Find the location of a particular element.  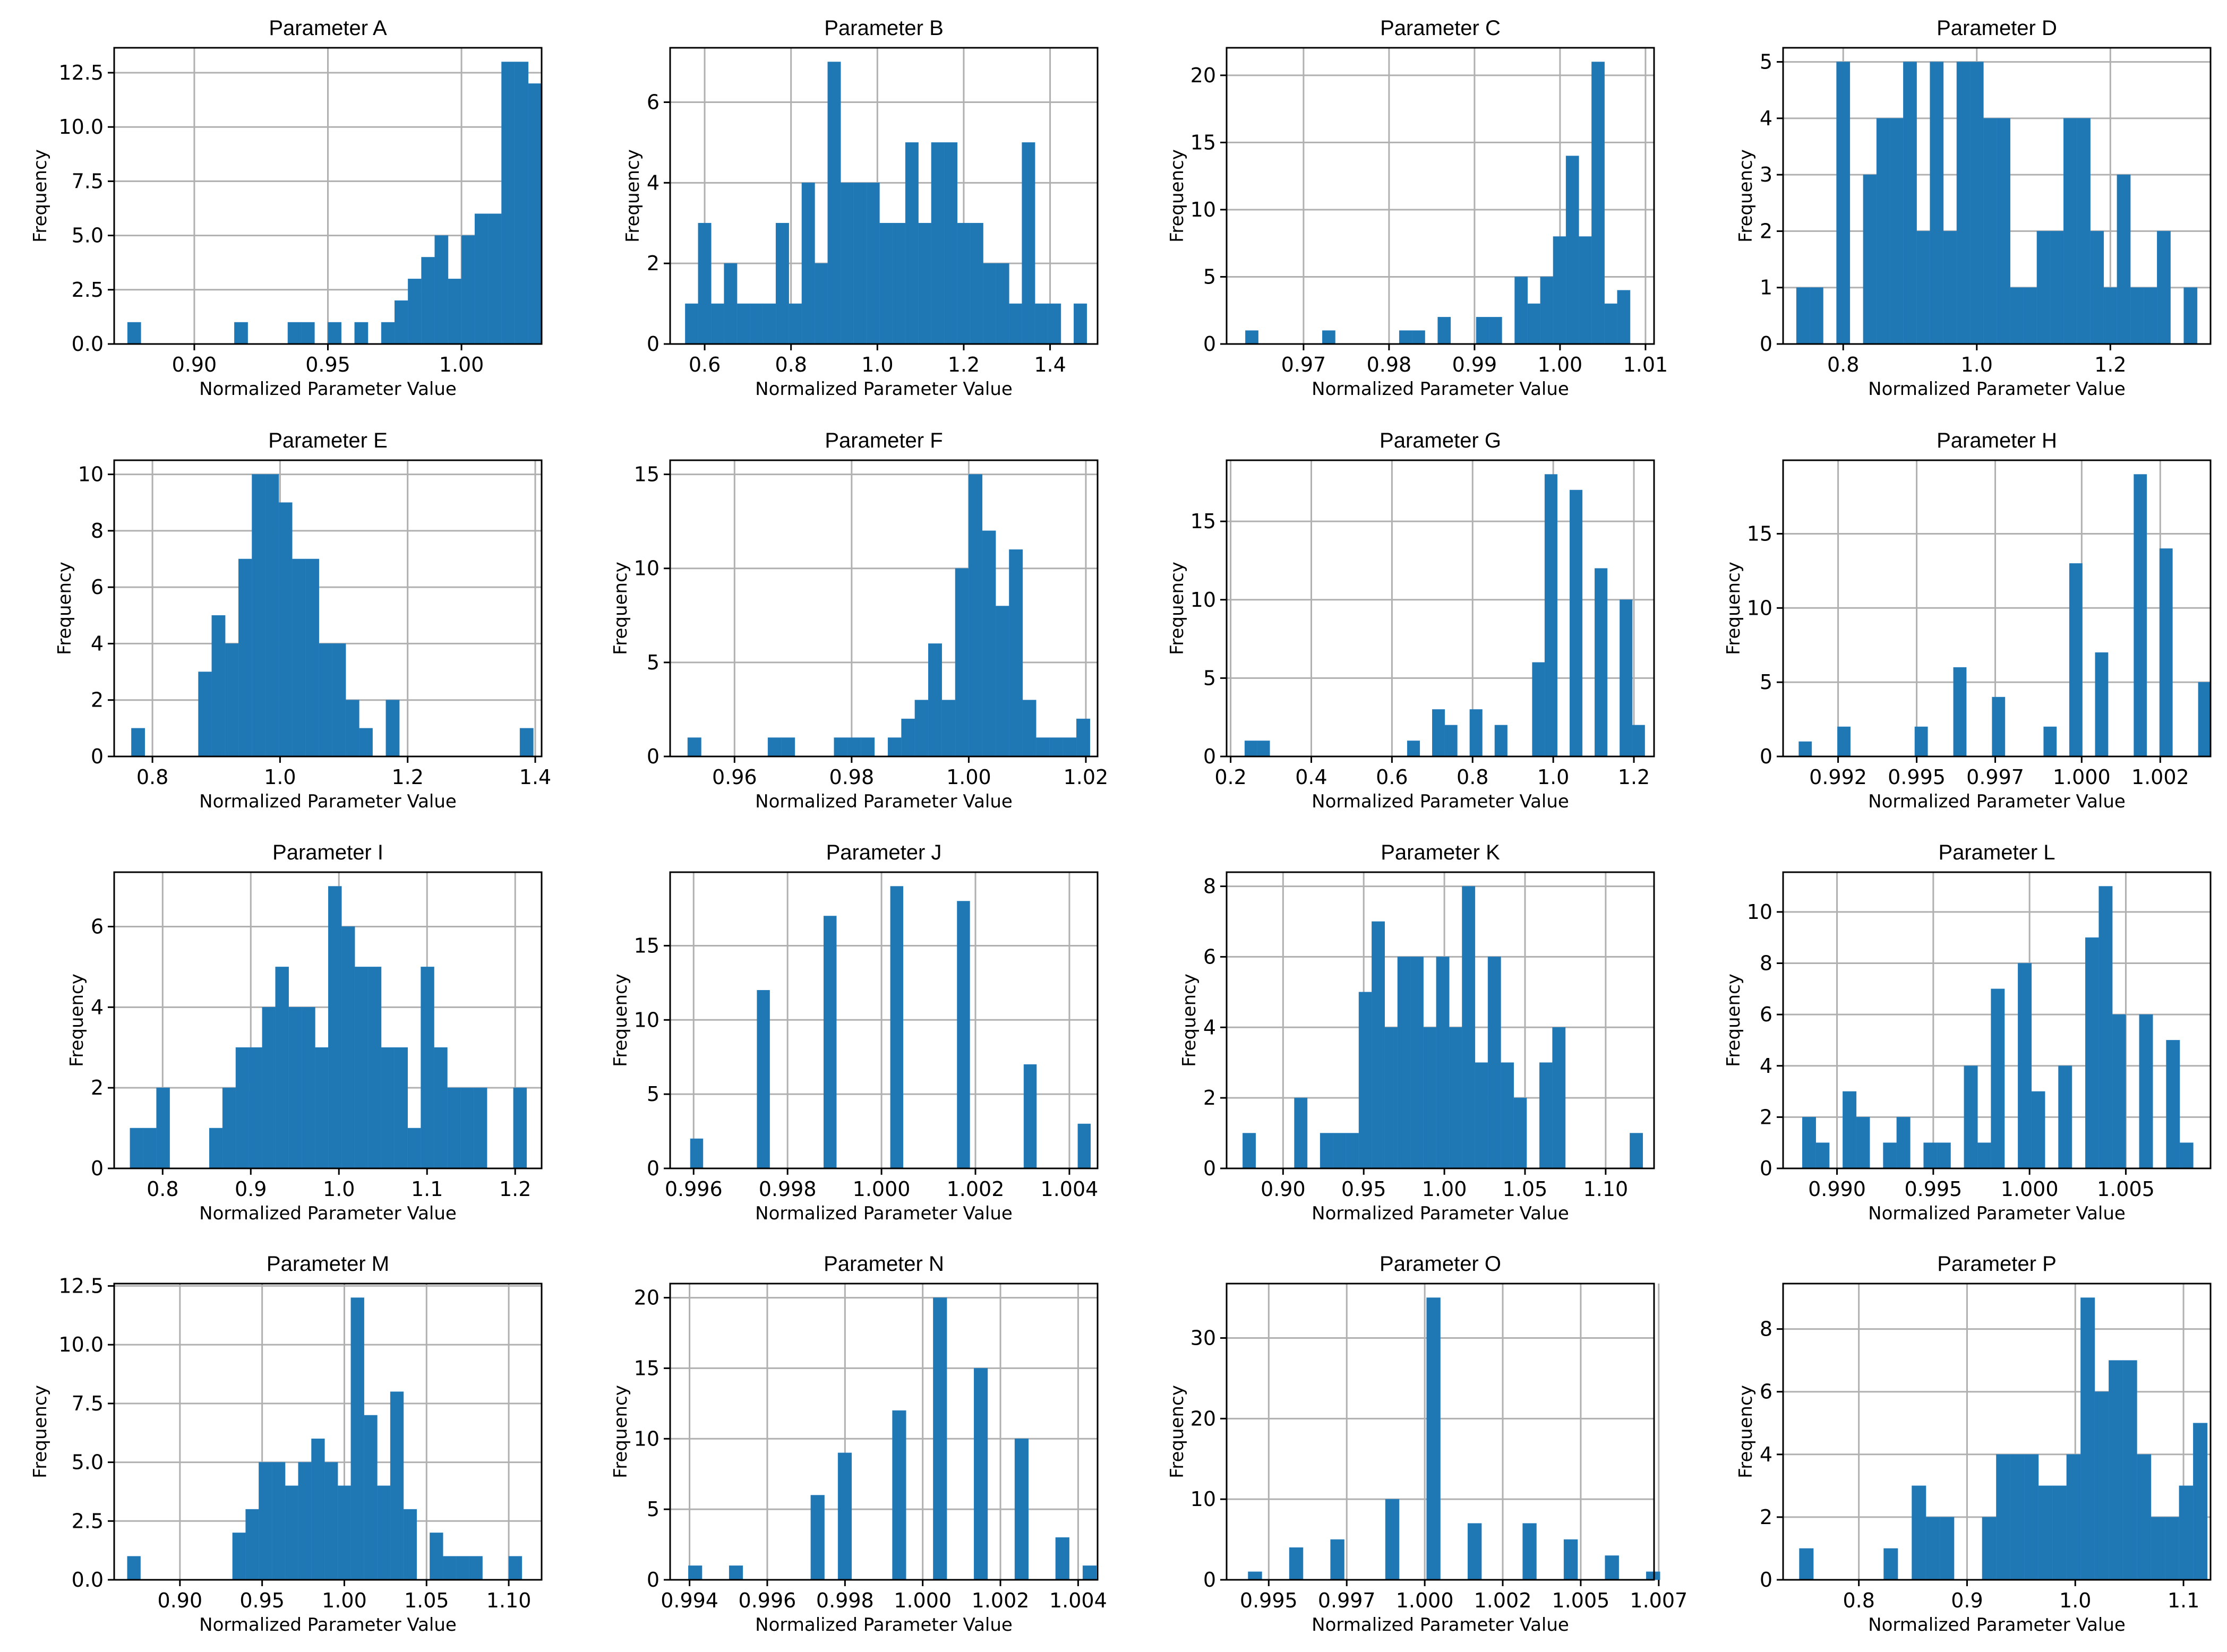

y-tick-label: 0 is located at coordinates (1766, 756).